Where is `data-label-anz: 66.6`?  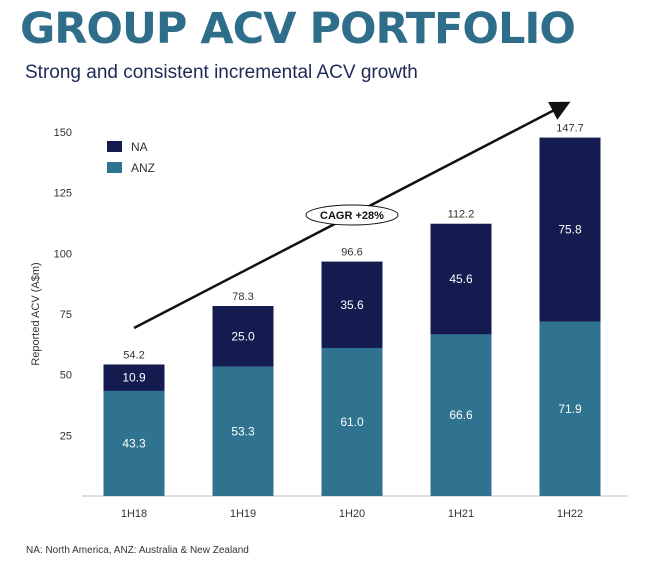 data-label-anz: 66.6 is located at coordinates (461, 415).